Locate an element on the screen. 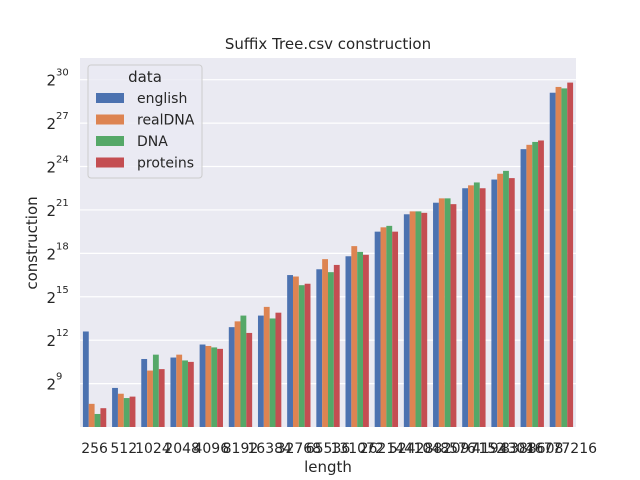  legend-swatch-english is located at coordinates (110, 98).